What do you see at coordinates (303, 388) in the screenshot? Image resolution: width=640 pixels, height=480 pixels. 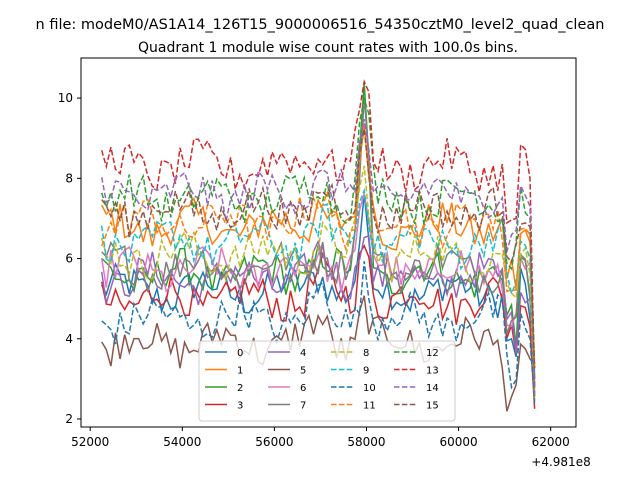 I see `legend-label-6: 6` at bounding box center [303, 388].